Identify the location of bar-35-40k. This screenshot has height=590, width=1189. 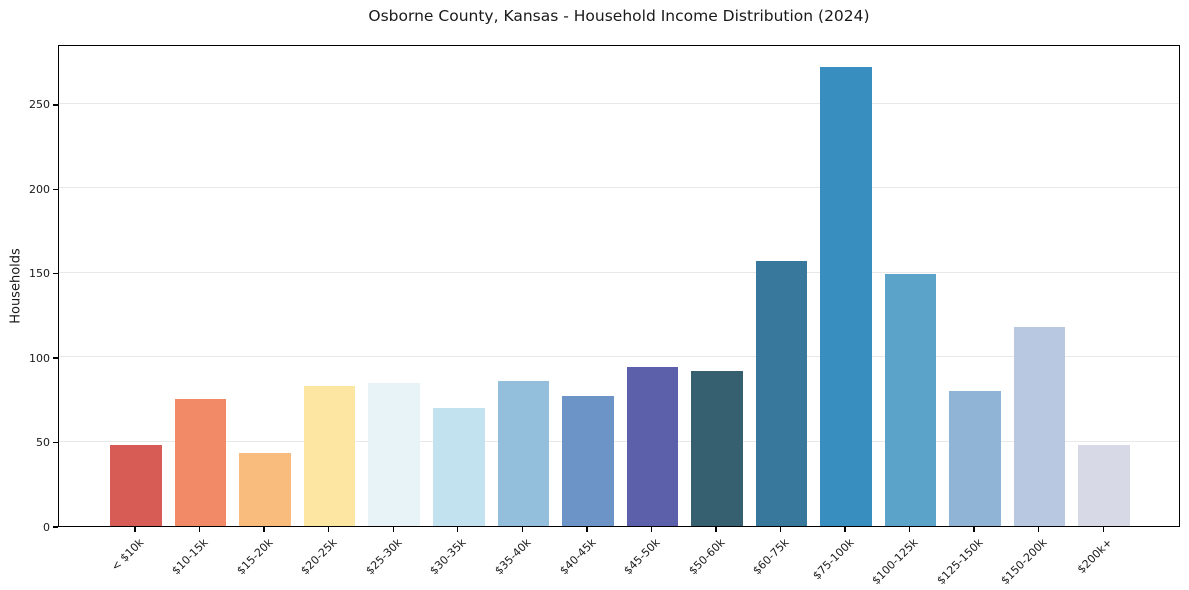
(523, 453).